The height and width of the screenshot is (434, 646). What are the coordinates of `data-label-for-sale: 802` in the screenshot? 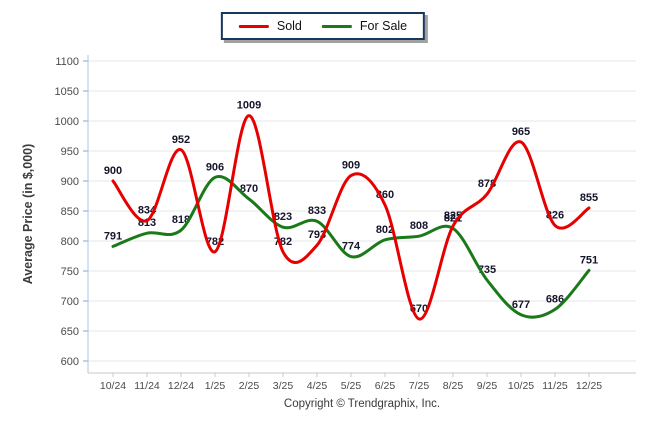 It's located at (385, 230).